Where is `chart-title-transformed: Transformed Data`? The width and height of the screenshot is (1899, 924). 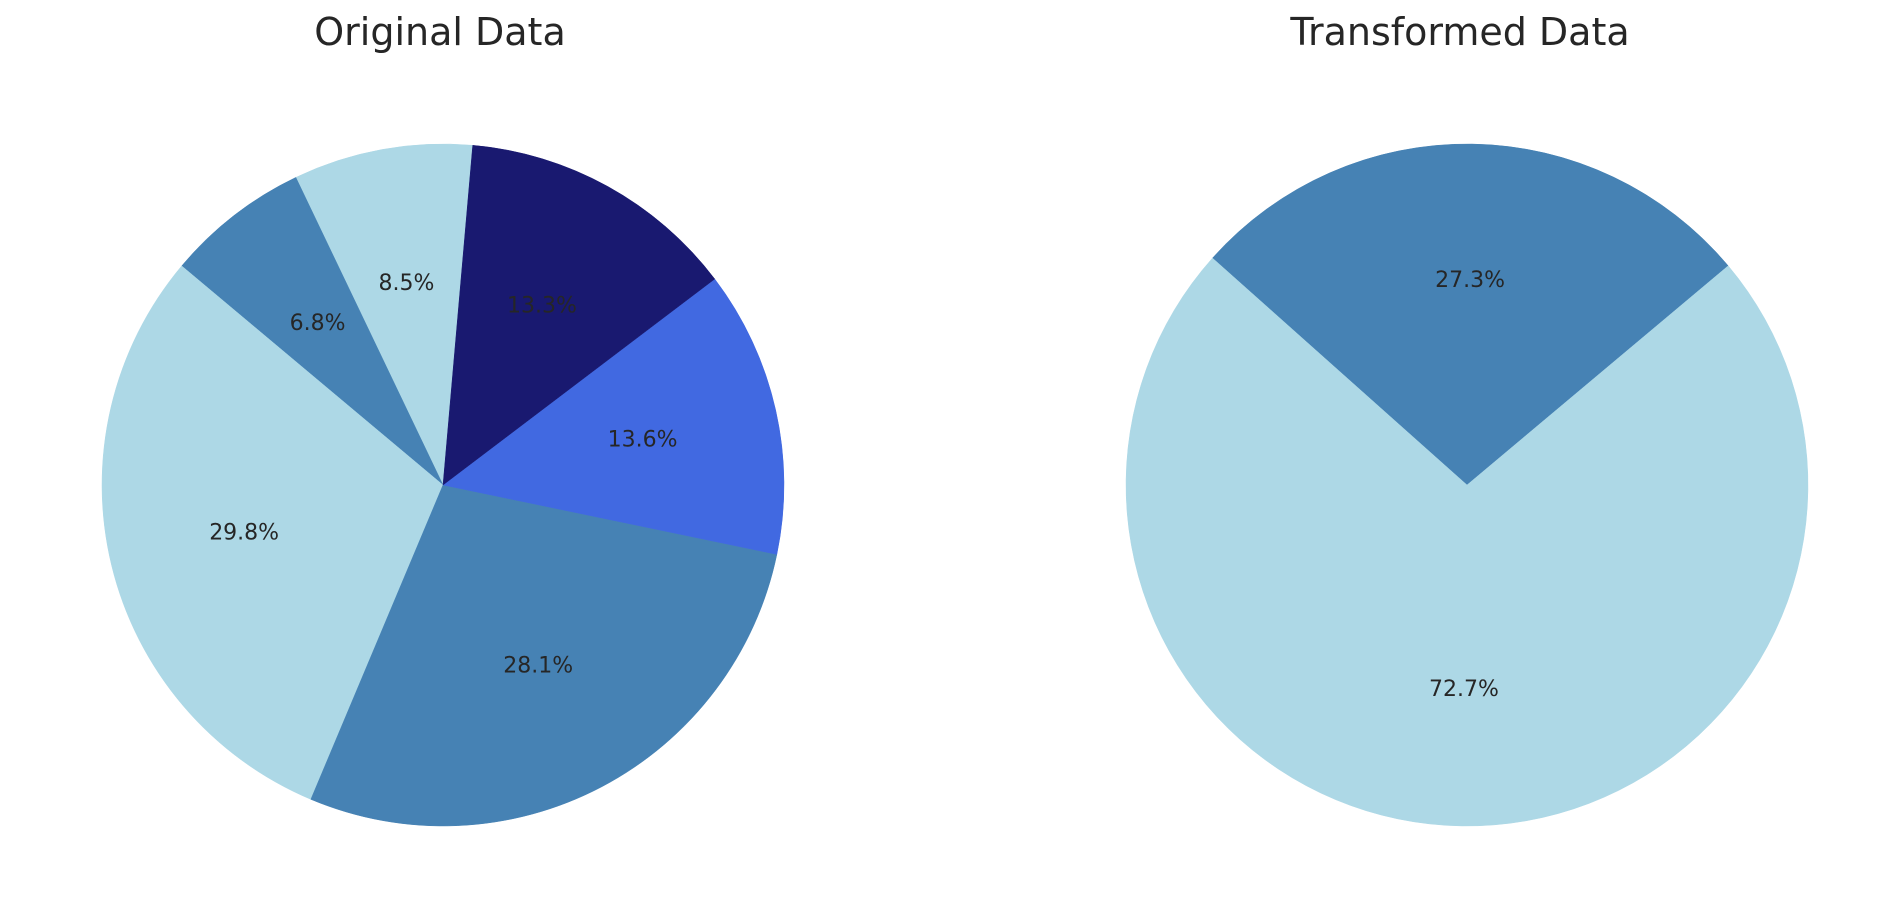 chart-title-transformed: Transformed Data is located at coordinates (1460, 32).